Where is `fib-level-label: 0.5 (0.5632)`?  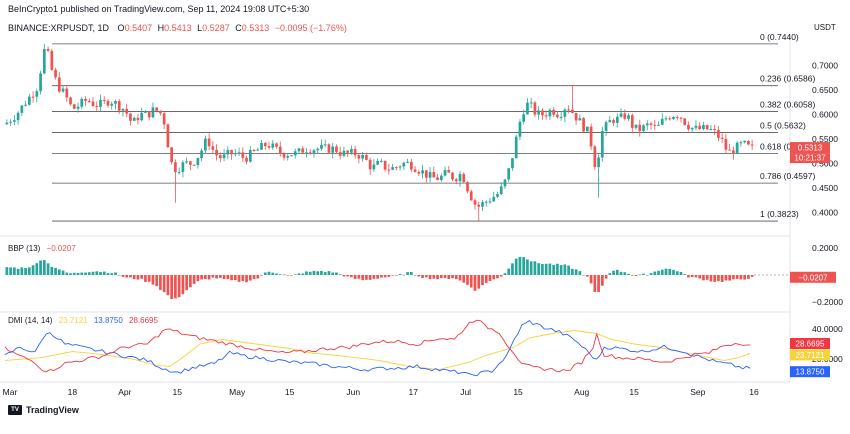 fib-level-label: 0.5 (0.5632) is located at coordinates (783, 125).